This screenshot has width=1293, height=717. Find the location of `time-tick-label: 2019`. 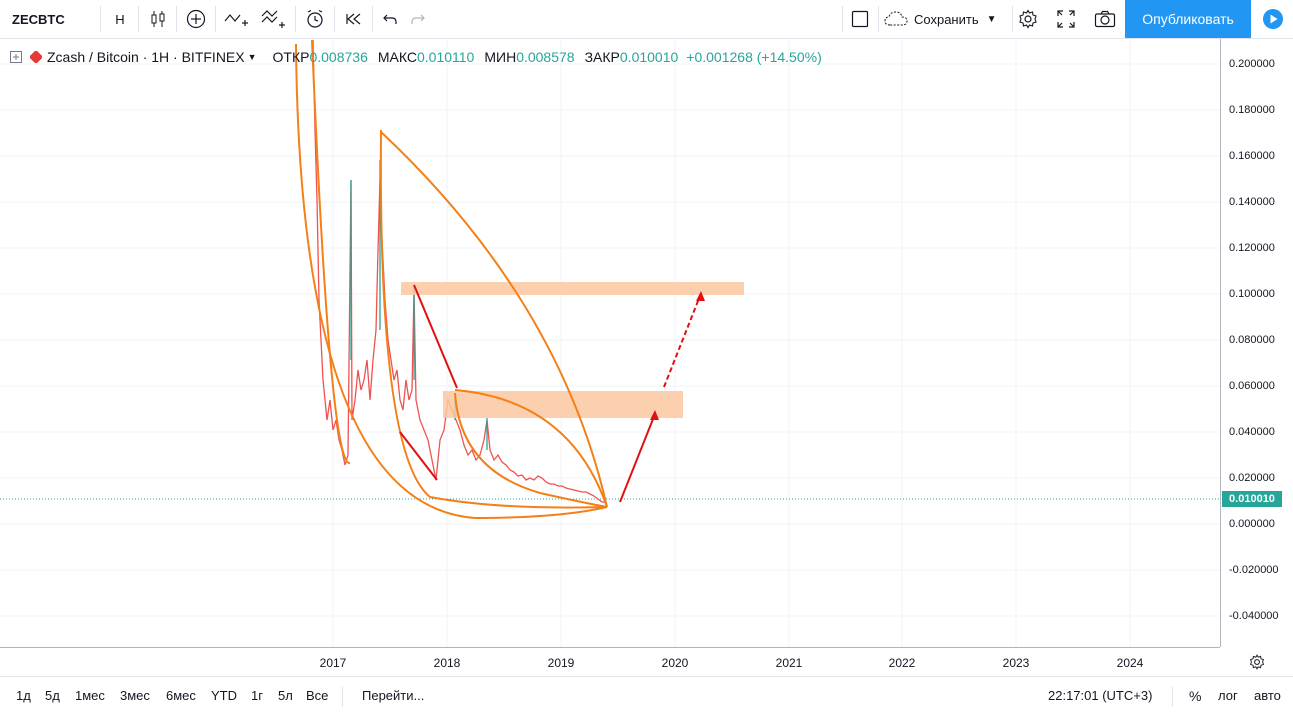

time-tick-label: 2019 is located at coordinates (561, 663).